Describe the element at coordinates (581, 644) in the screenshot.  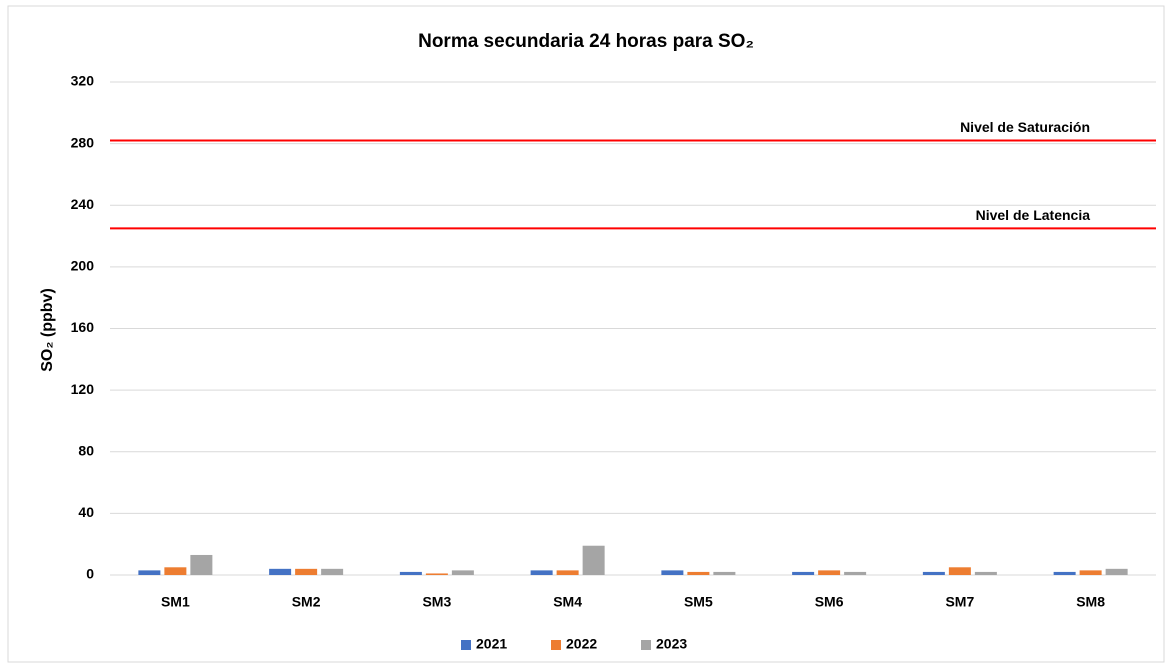
I see `legend-label: 2022` at that location.